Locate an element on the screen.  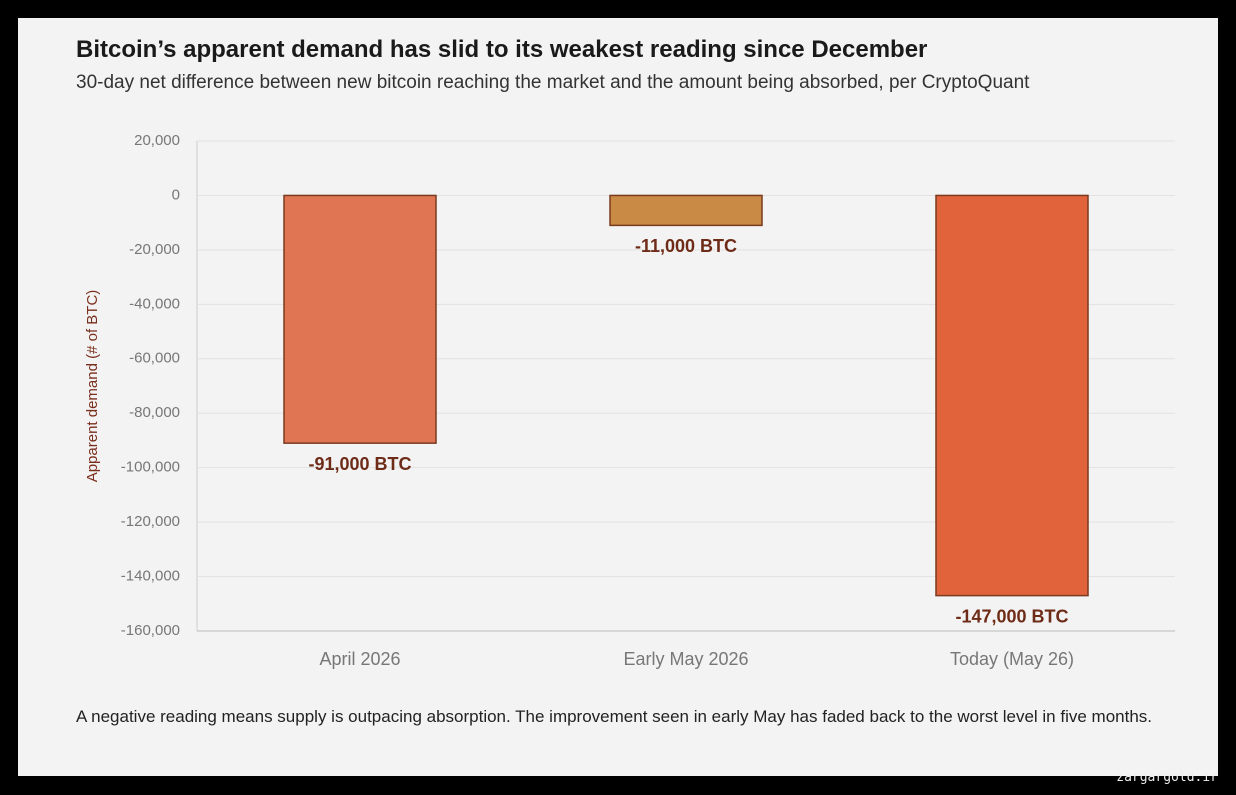
value-label: -147,000 BTC is located at coordinates (1011, 616).